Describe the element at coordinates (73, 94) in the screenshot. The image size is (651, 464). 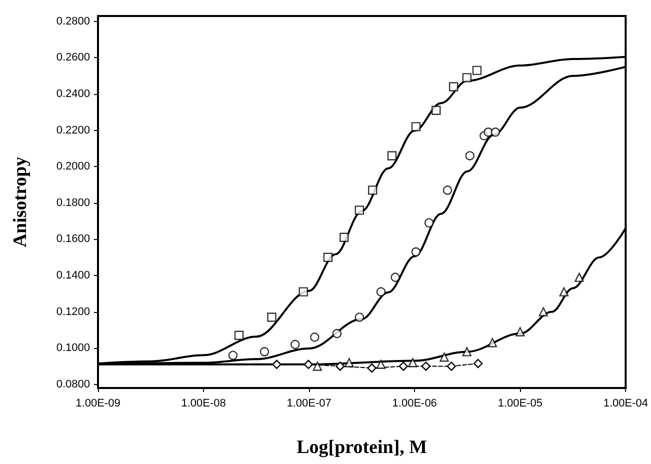
I see `y-tick-label: 0.2400` at that location.